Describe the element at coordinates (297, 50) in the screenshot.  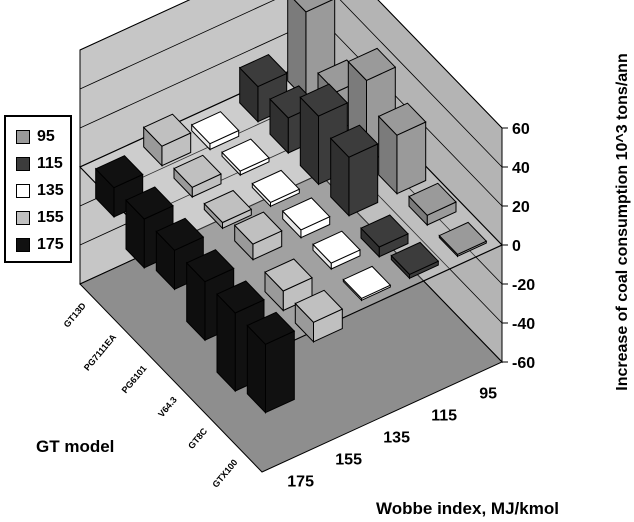
I see `bar-side` at that location.